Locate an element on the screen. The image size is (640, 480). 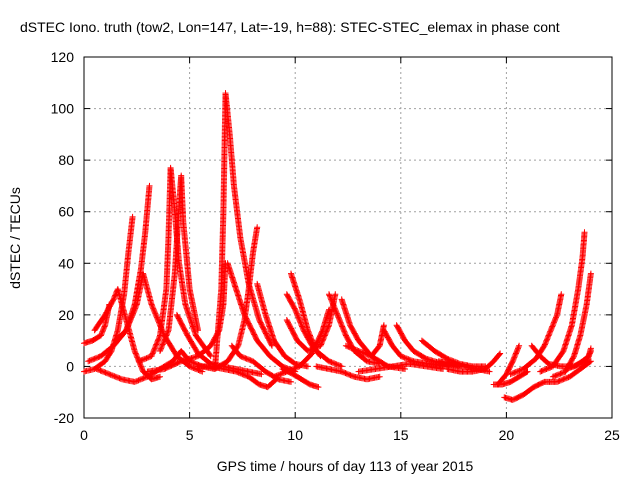
x-tick-label: 0 is located at coordinates (84, 435).